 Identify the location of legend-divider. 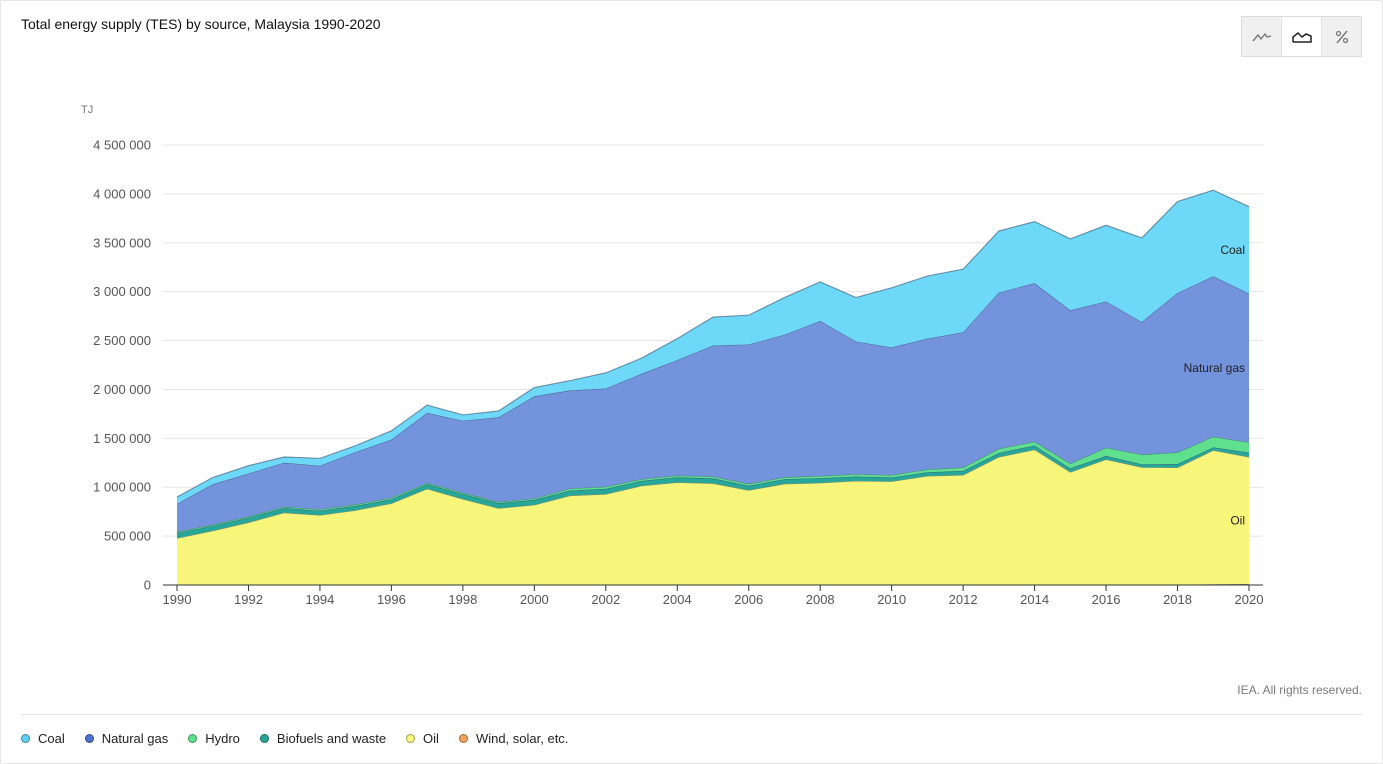
(691, 714).